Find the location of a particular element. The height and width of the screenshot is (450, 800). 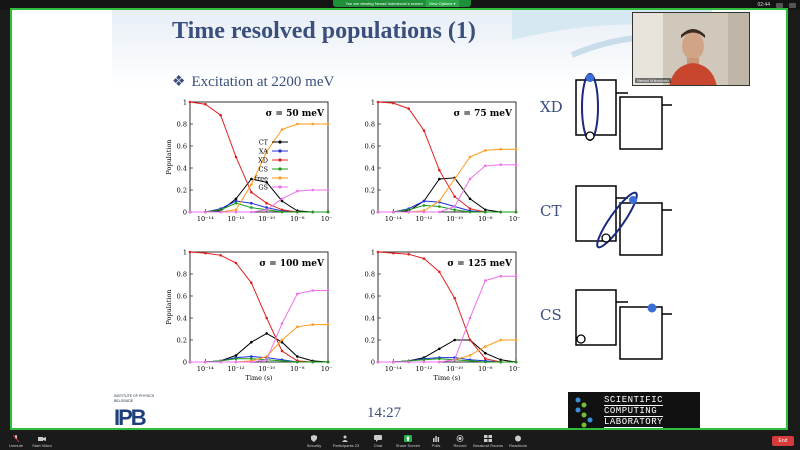

y-tick-label: 0.8 is located at coordinates (370, 275).